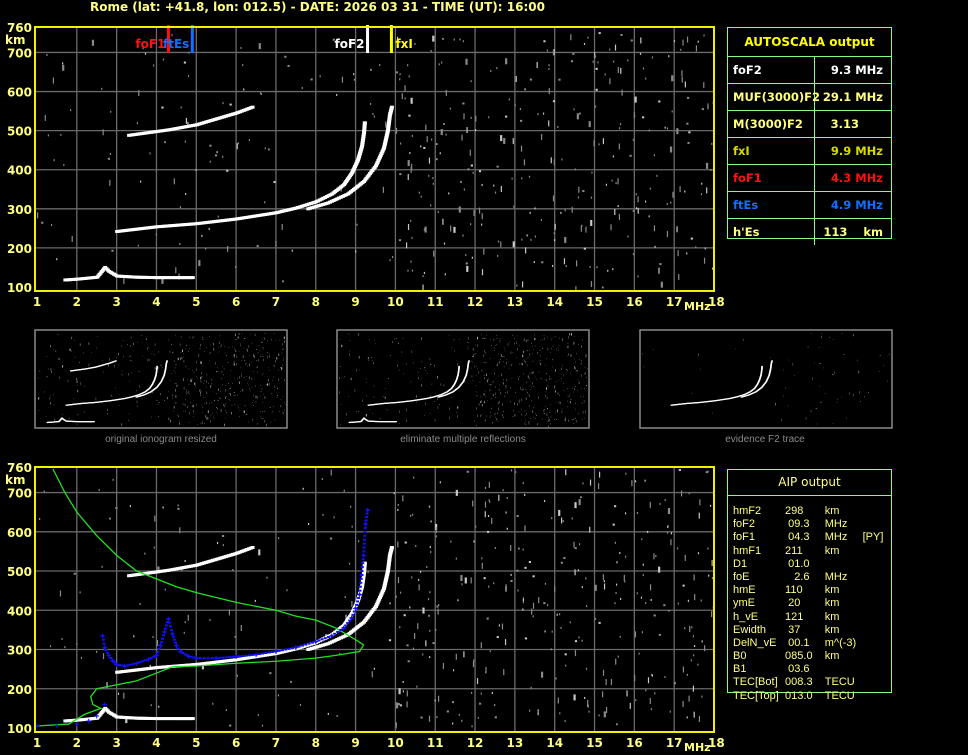 The height and width of the screenshot is (755, 968). Describe the element at coordinates (799, 682) in the screenshot. I see `aip-value: 008.3` at that location.